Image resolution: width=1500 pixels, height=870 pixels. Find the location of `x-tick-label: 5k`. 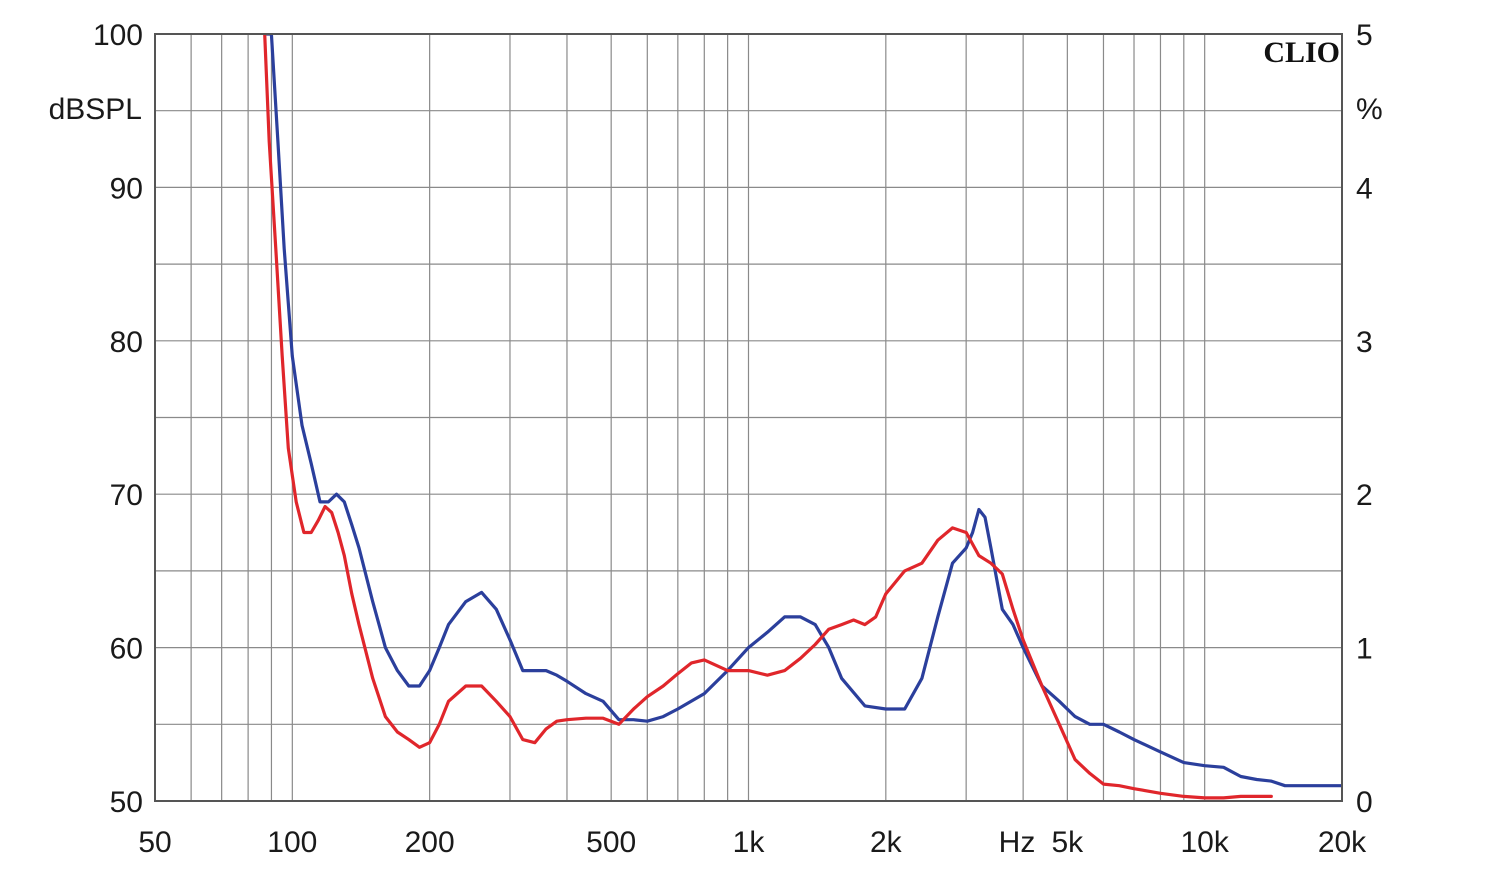

x-tick-label: 5k is located at coordinates (1068, 842).